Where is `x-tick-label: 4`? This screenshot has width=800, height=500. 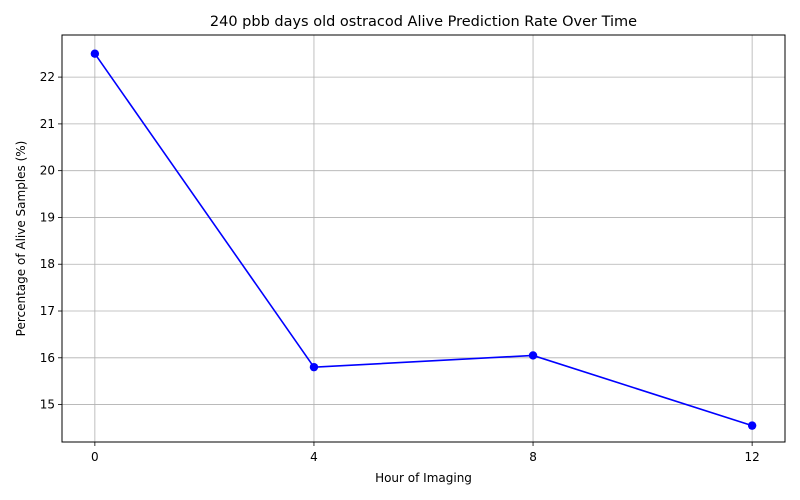 x-tick-label: 4 is located at coordinates (314, 457).